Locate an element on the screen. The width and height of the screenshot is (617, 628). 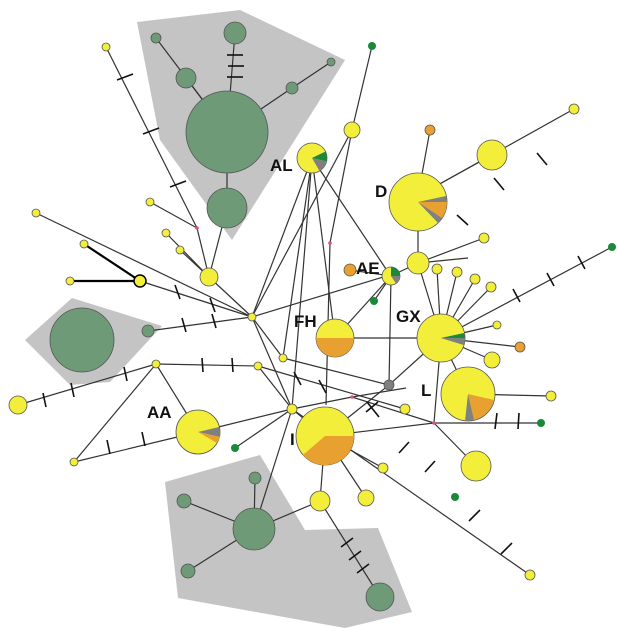
pie-D is located at coordinates (418, 202).